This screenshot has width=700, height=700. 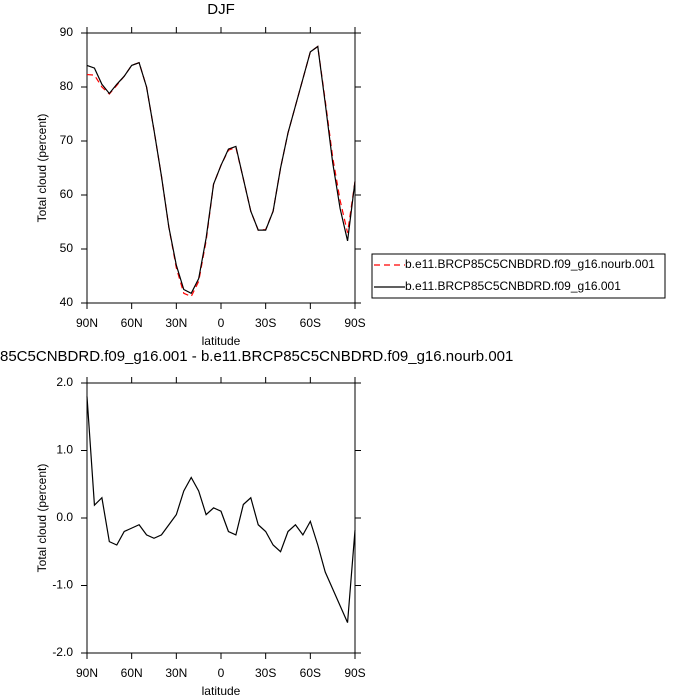 What do you see at coordinates (67, 302) in the screenshot?
I see `y-tick-label: 40` at bounding box center [67, 302].